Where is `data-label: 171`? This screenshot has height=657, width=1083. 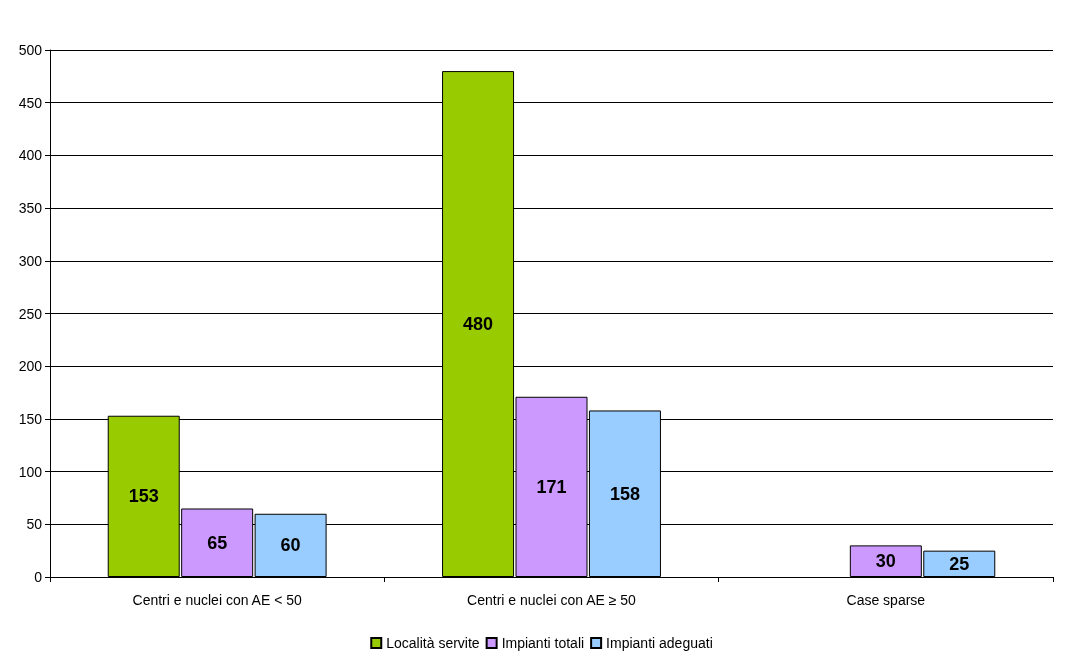
data-label: 171 is located at coordinates (551, 486).